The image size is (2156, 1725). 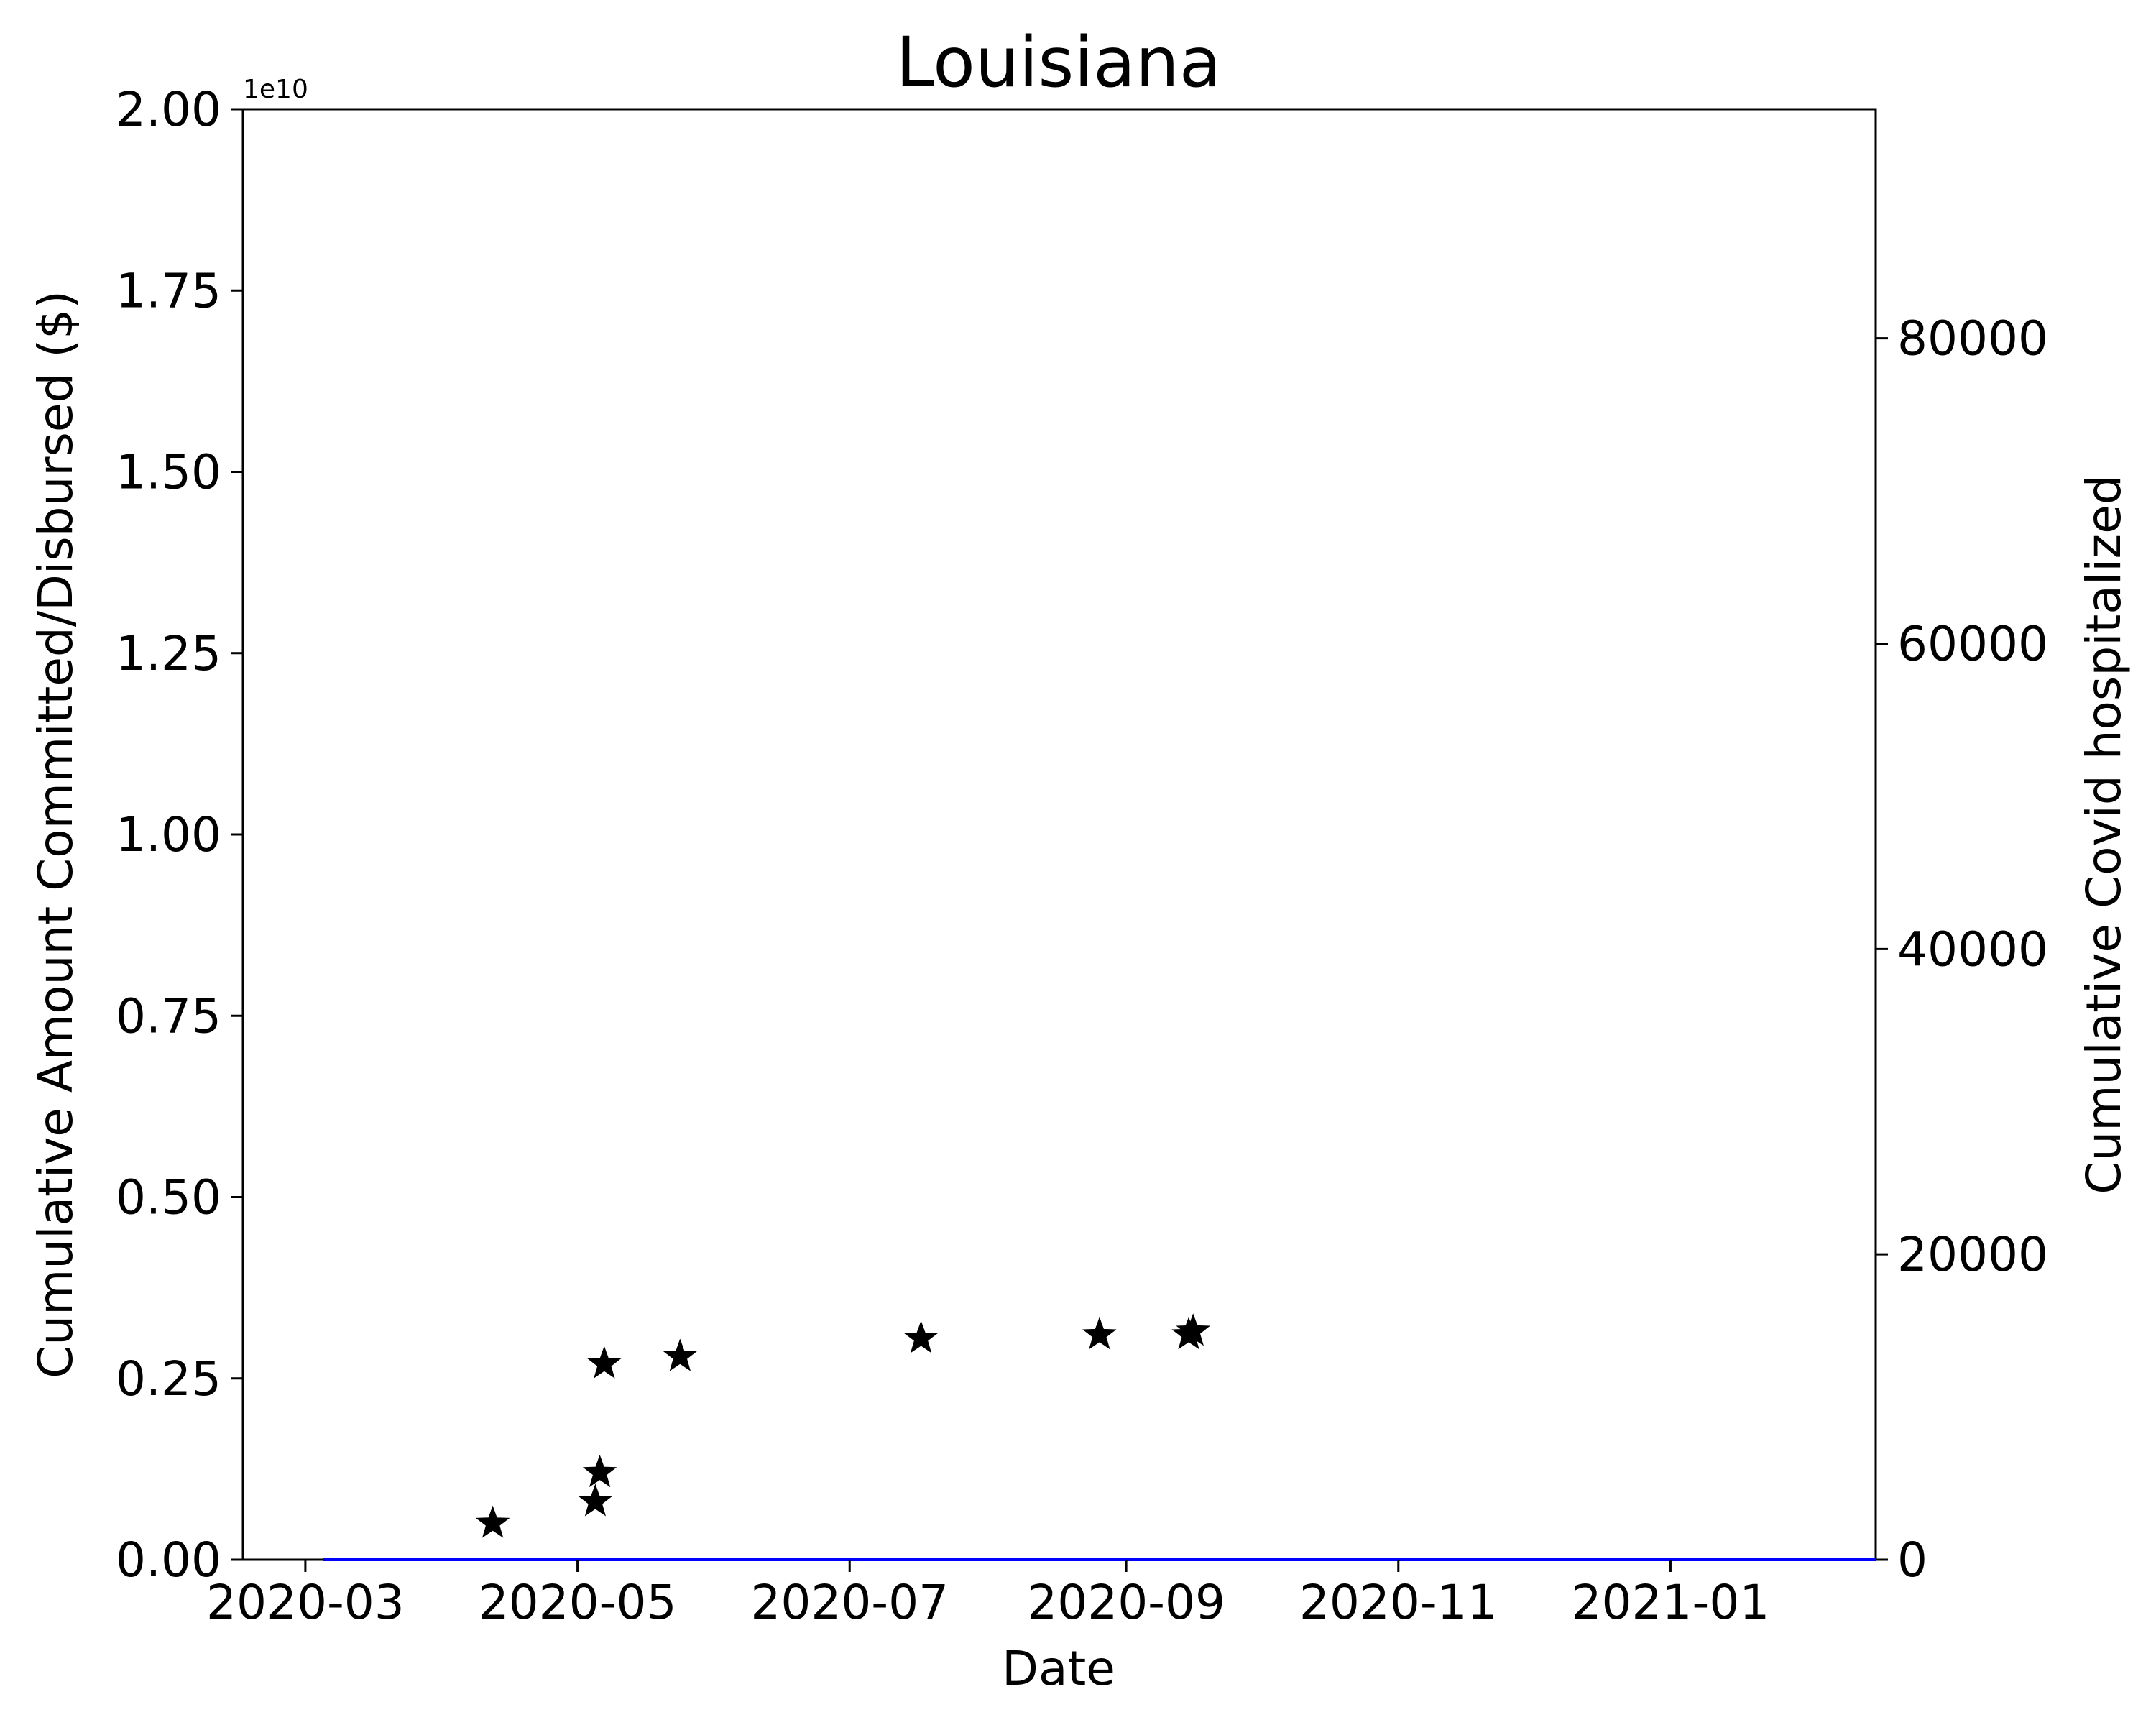 I want to click on y-axis-right: 0 20000 40000 60000 80000, so click(x=1962, y=949).